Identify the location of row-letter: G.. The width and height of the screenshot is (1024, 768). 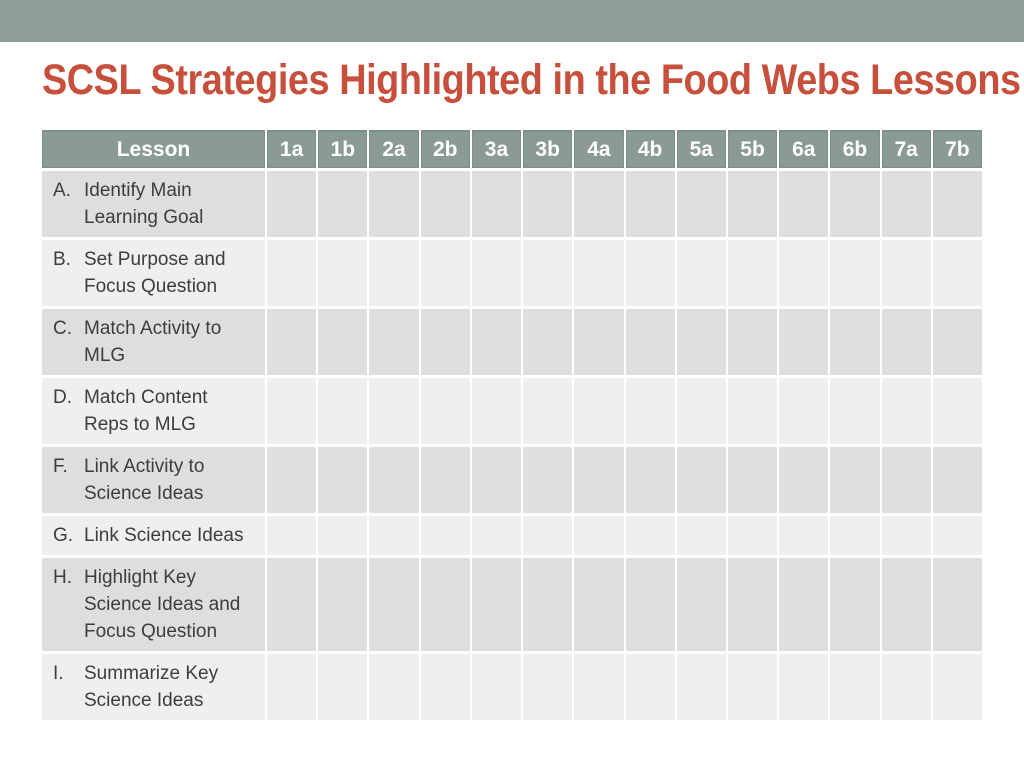
(63, 535).